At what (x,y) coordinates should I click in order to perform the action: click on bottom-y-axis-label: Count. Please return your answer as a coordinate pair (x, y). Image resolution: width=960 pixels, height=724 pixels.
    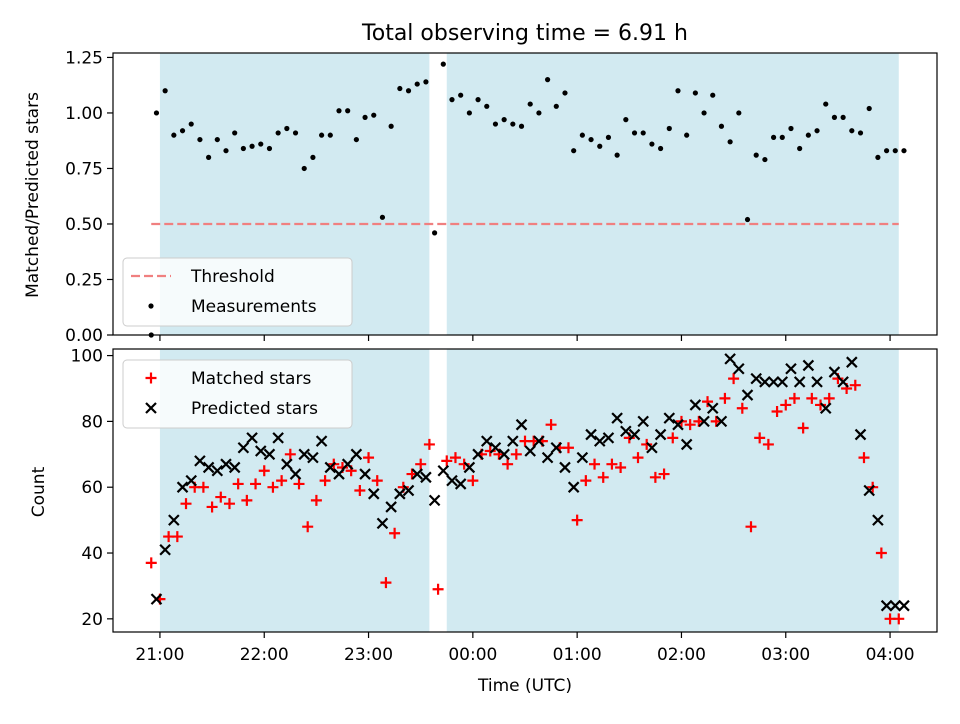
    Looking at the image, I should click on (39, 491).